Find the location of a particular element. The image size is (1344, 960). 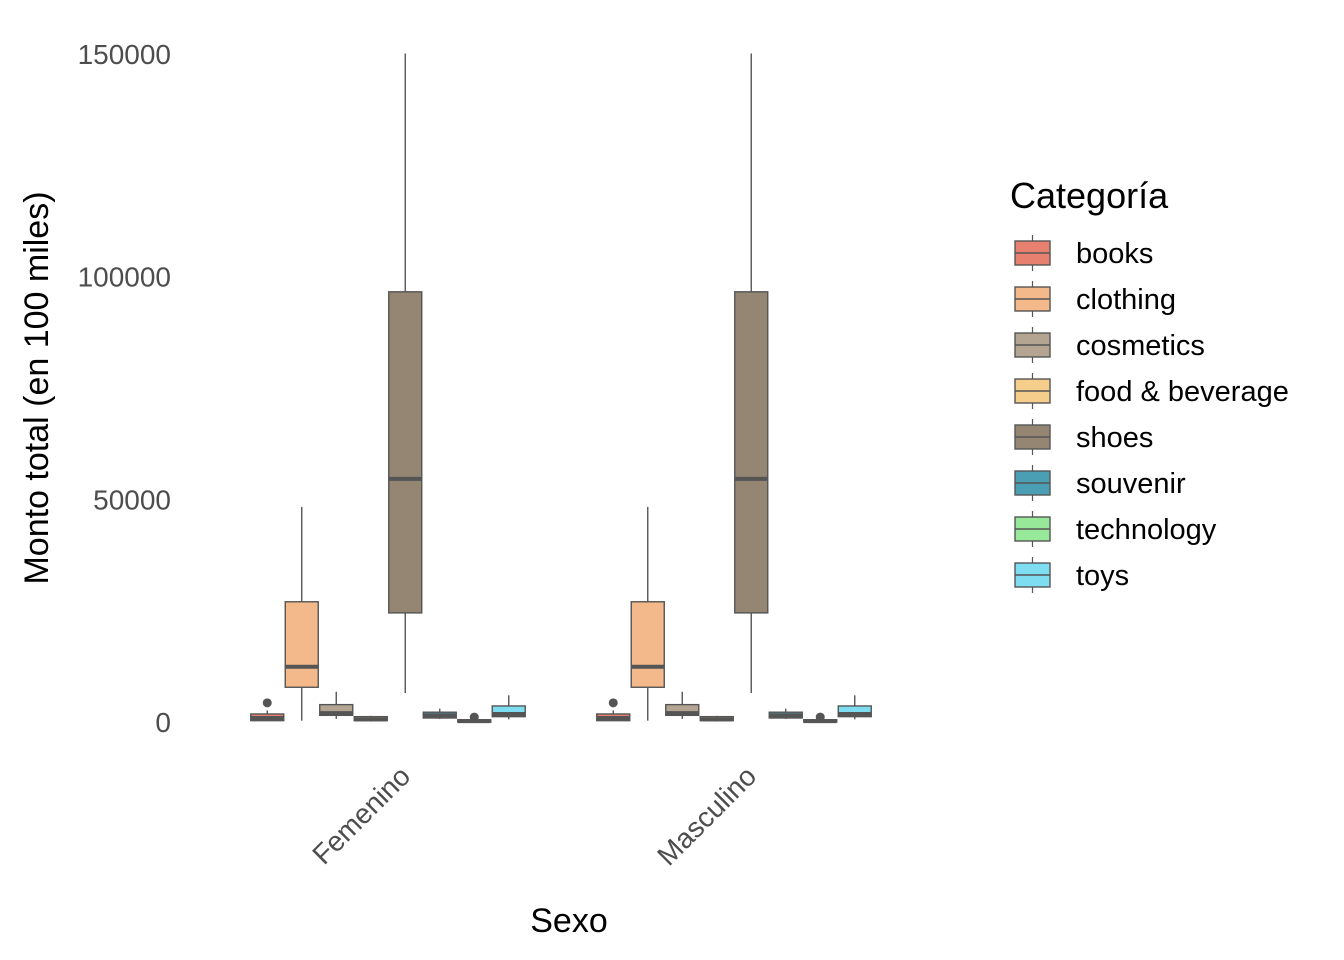

y-tick-label: 0 is located at coordinates (163, 722).